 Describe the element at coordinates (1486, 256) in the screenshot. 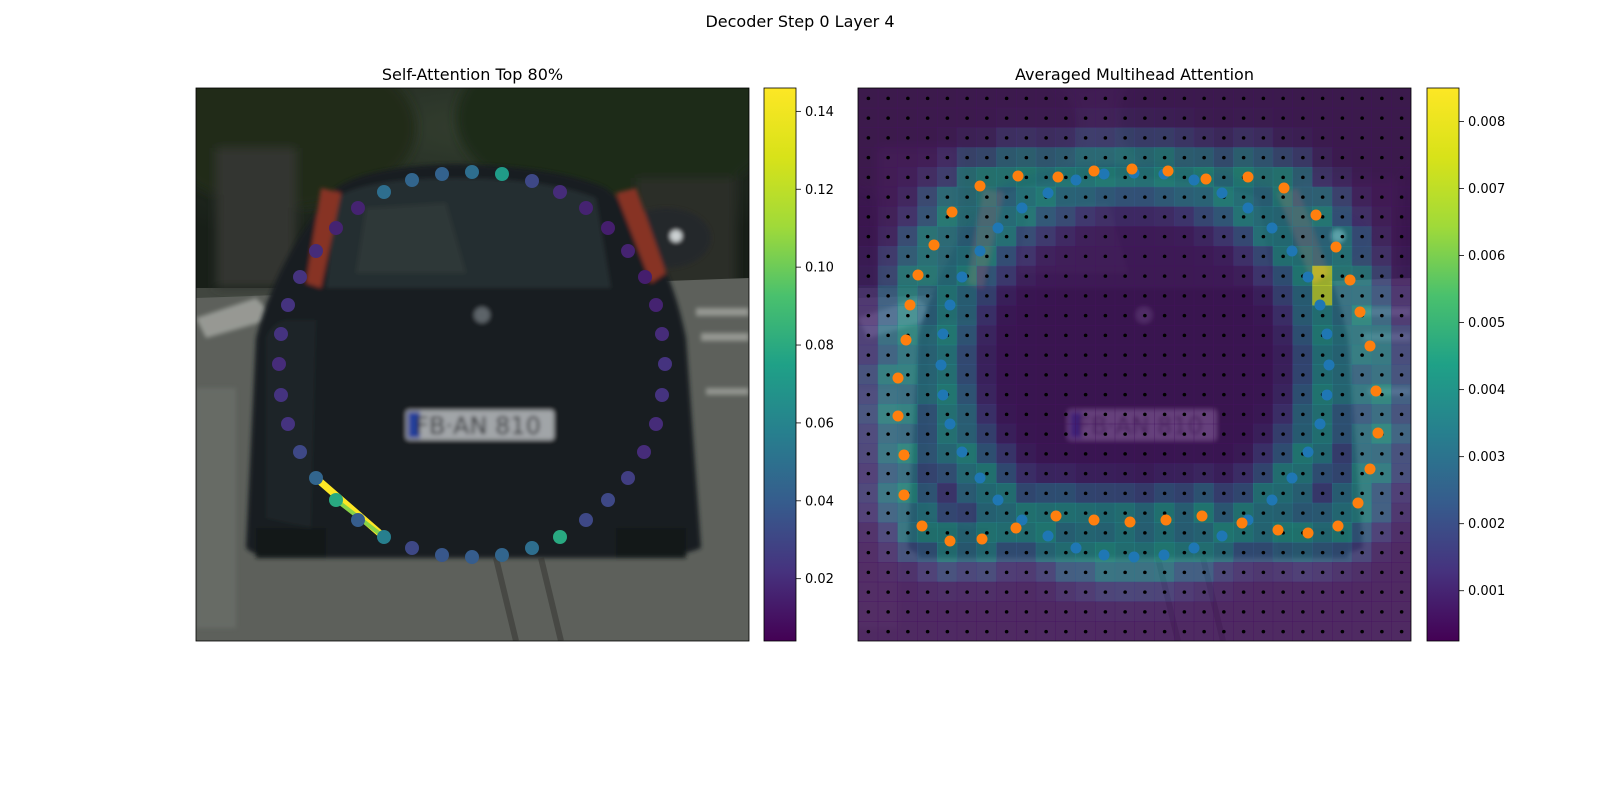

I see `colorbar-tick-label: 0.006` at that location.